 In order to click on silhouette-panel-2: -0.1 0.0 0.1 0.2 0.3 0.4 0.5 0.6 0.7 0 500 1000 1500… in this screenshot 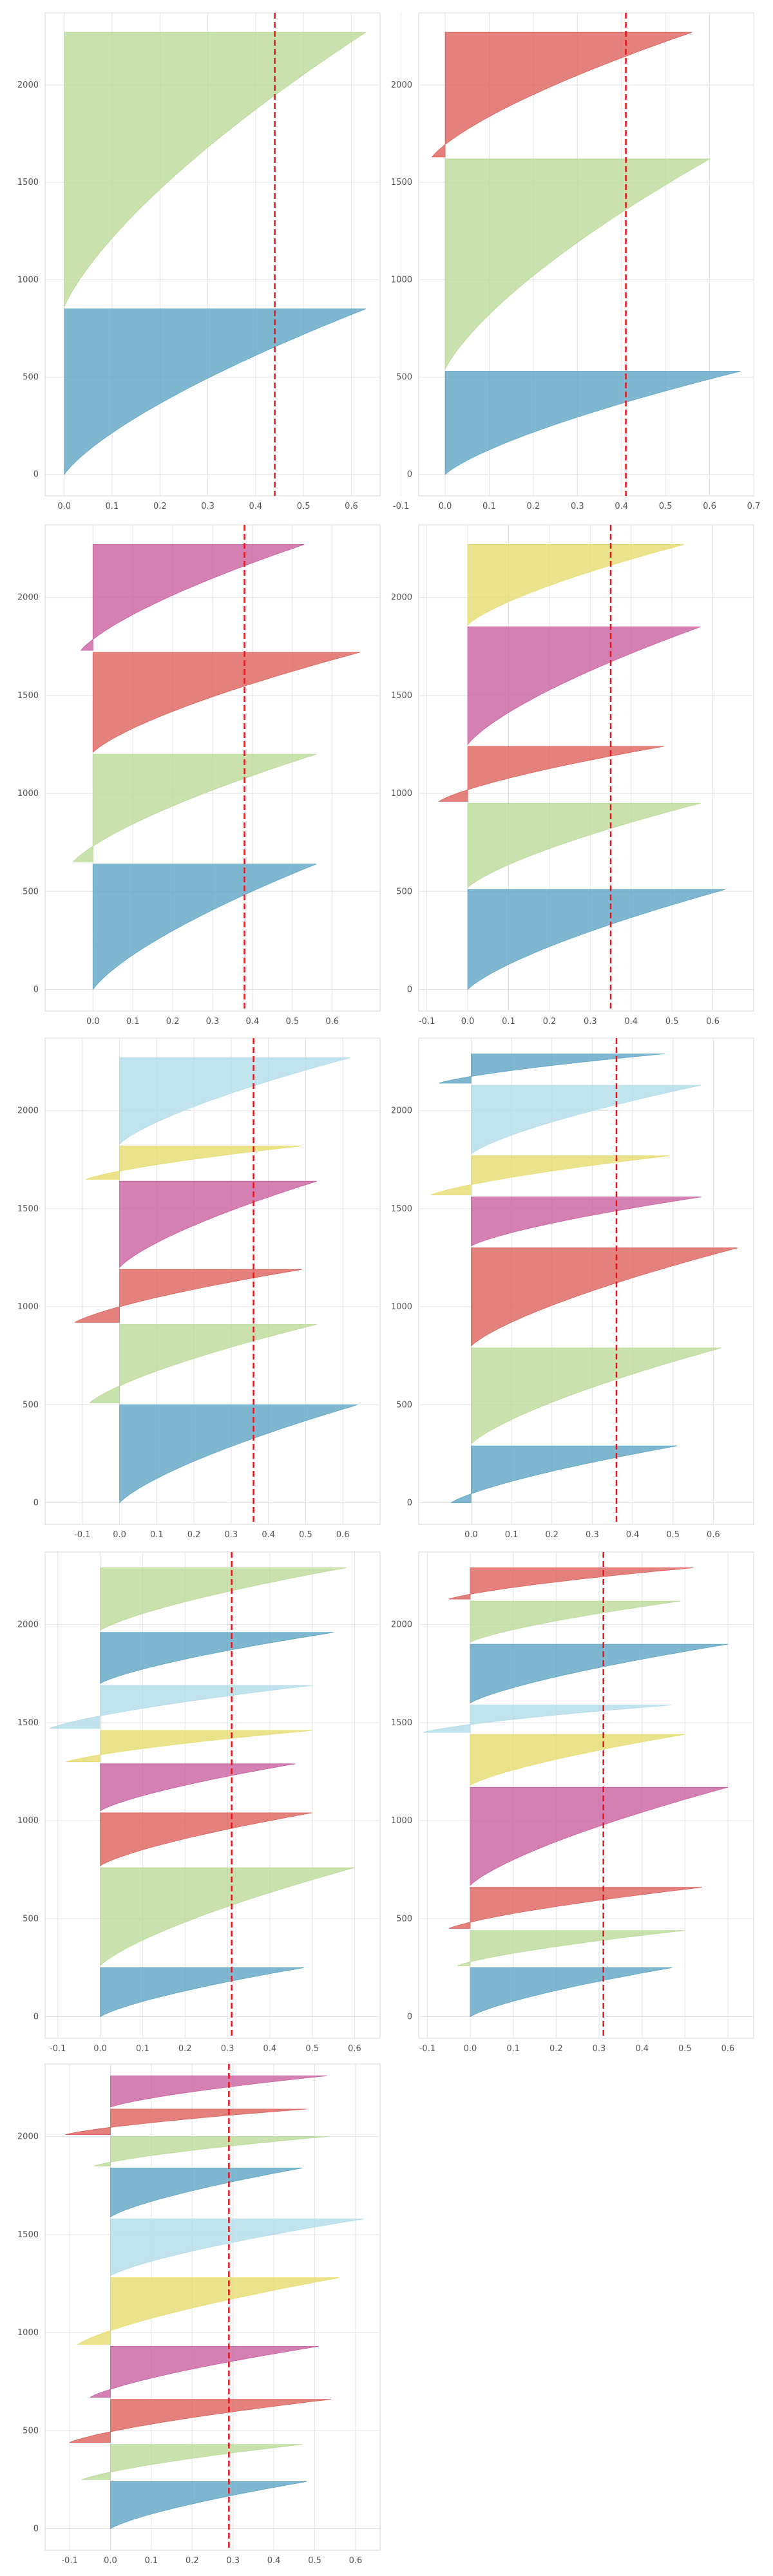, I will do `click(575, 261)`.